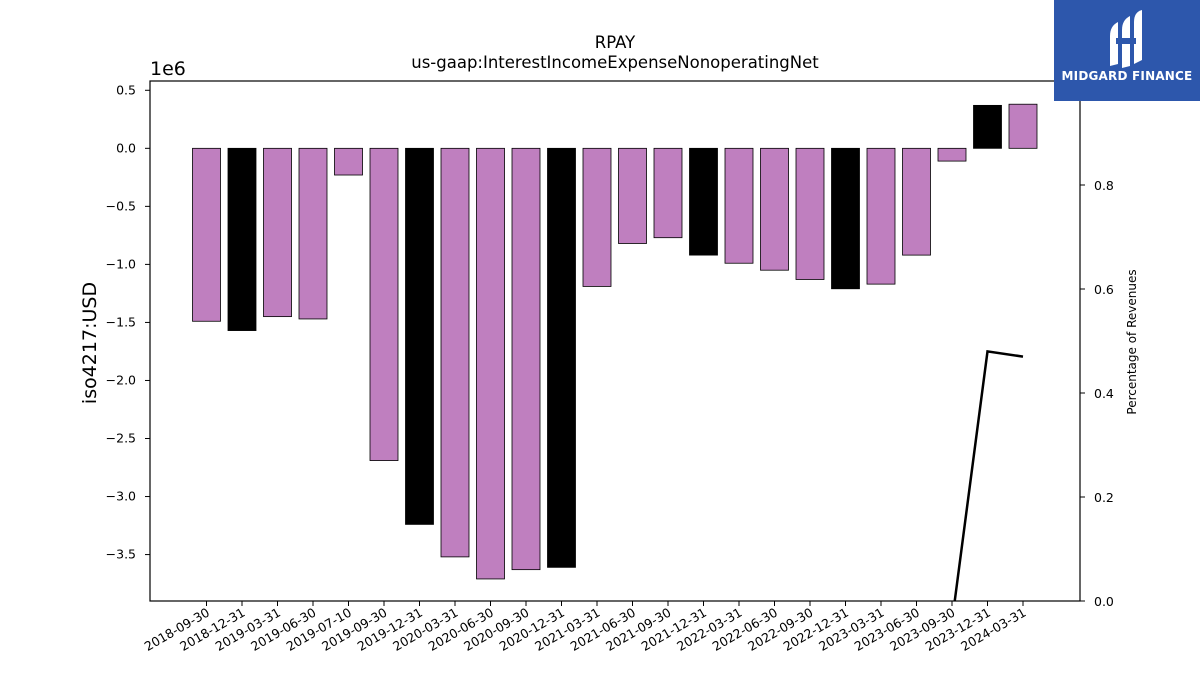 The width and height of the screenshot is (1200, 675). Describe the element at coordinates (1126, 39) in the screenshot. I see `logo-mark-icon` at that location.